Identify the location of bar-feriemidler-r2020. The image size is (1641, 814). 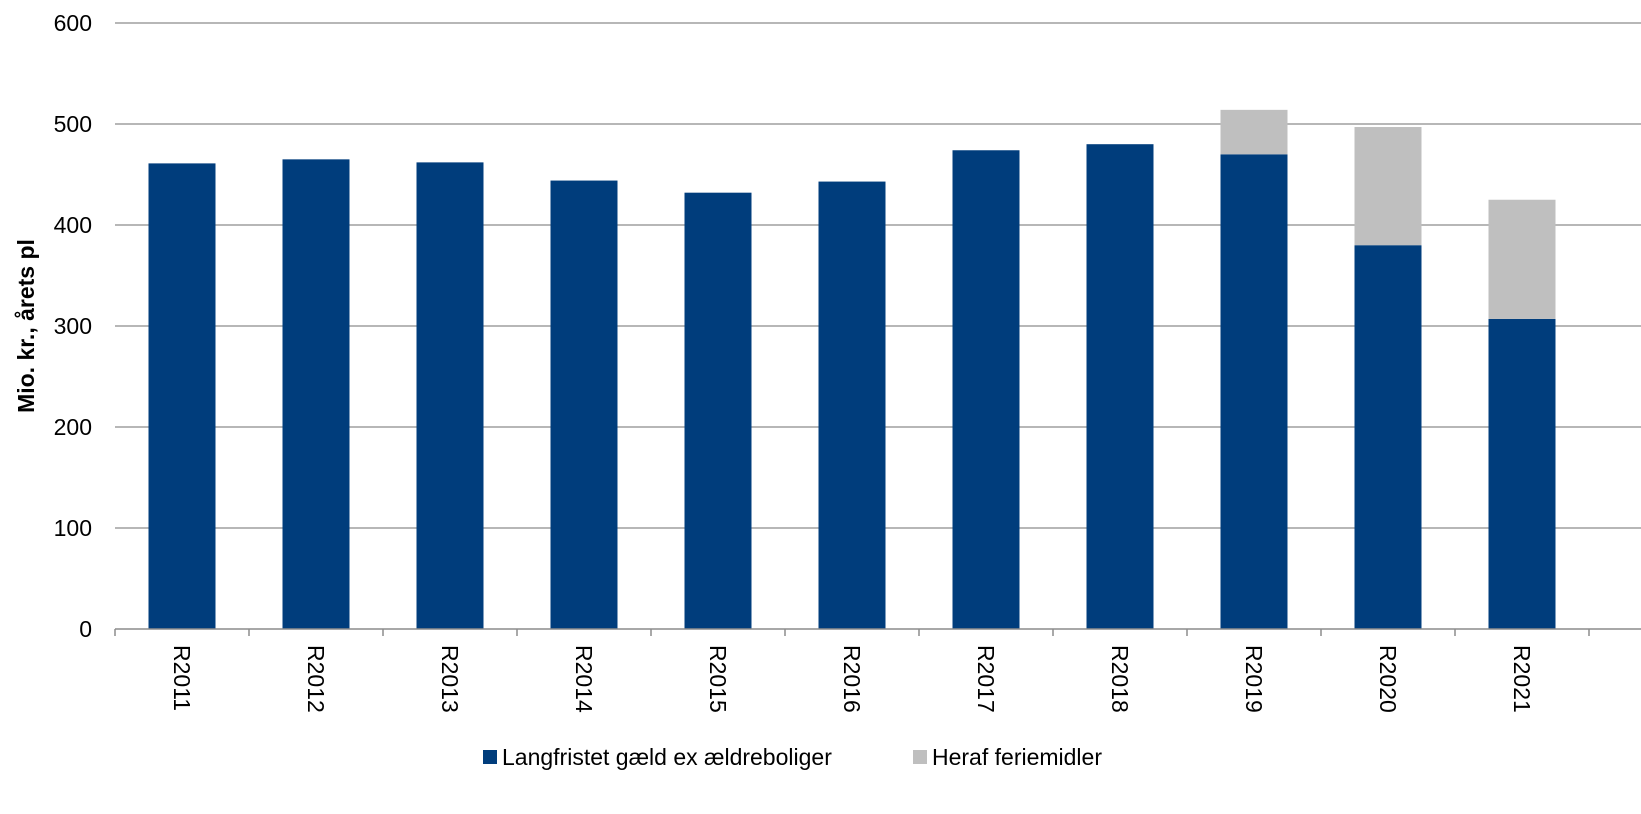
(1388, 186).